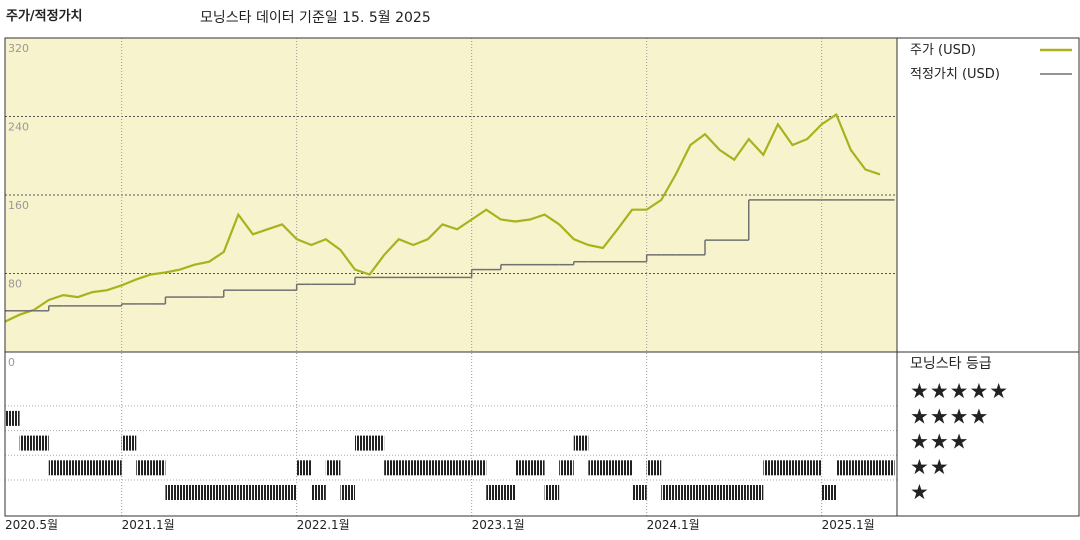 This screenshot has height=540, width=1080. I want to click on legend-label: 적정가치 (USD), so click(955, 74).